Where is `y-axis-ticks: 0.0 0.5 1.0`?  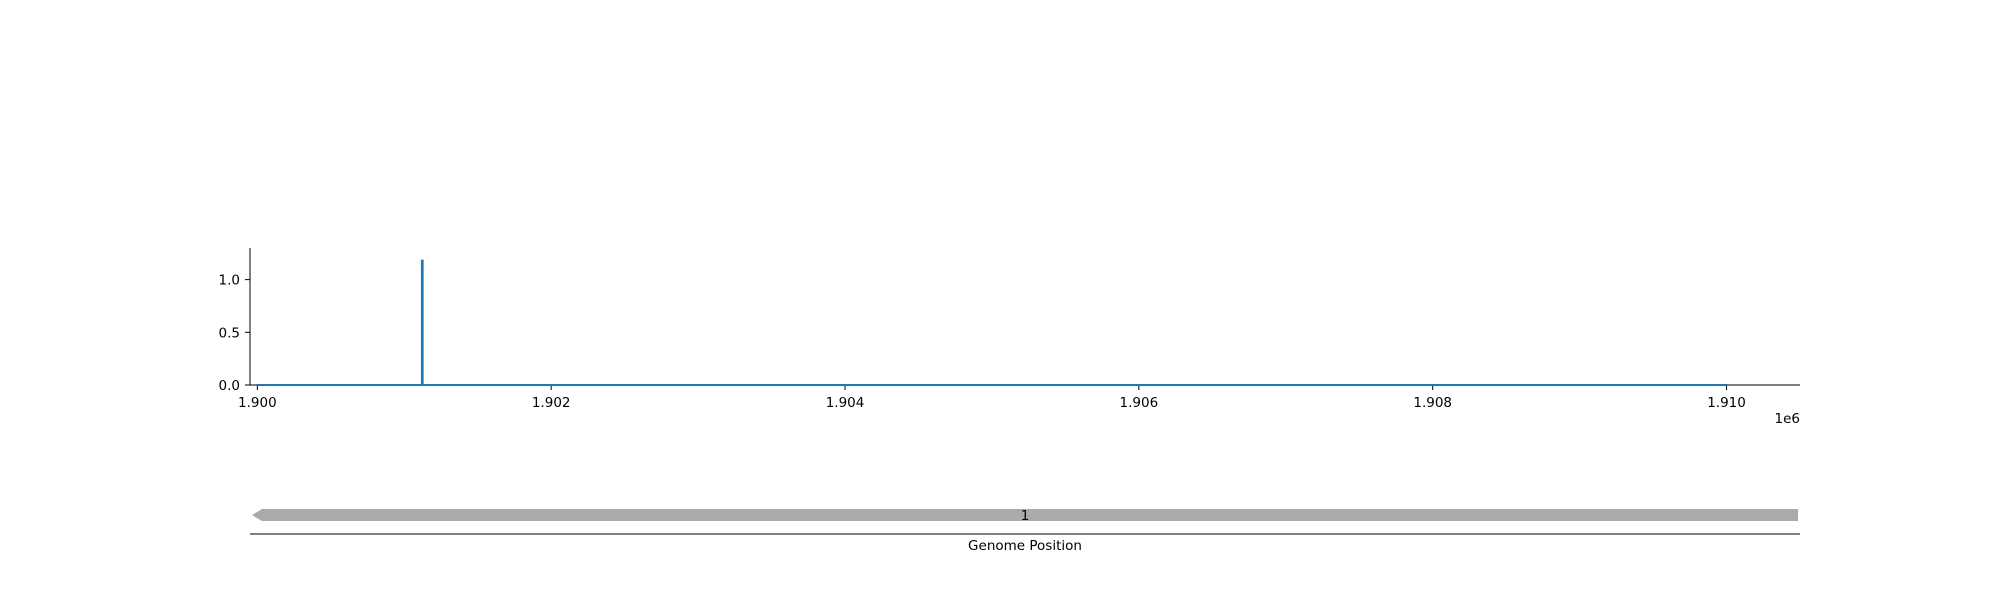
y-axis-ticks: 0.0 0.5 1.0 is located at coordinates (234, 333).